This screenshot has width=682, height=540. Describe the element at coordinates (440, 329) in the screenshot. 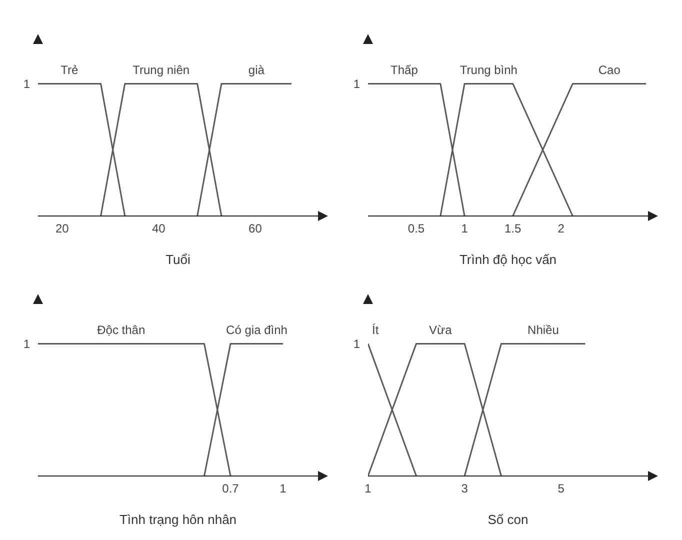

I see `series-label: Vừa` at that location.